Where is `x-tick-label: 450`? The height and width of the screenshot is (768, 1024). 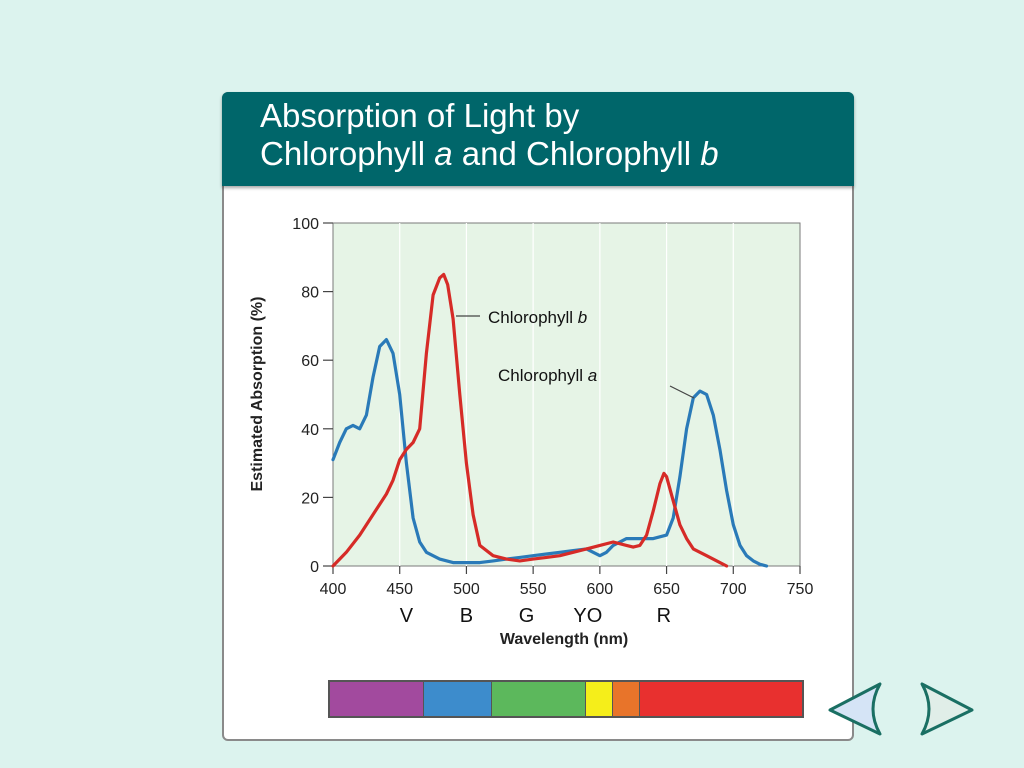 x-tick-label: 450 is located at coordinates (399, 589).